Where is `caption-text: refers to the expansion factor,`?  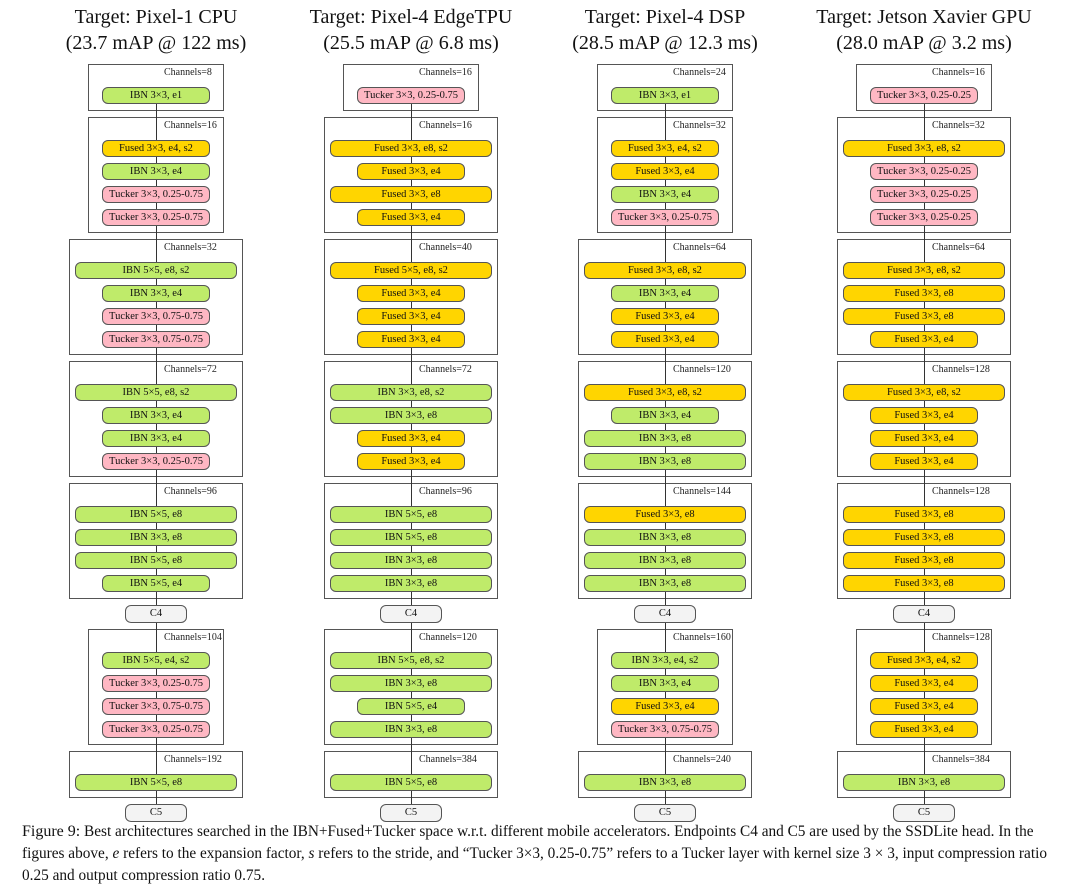 caption-text: refers to the expansion factor, is located at coordinates (214, 853).